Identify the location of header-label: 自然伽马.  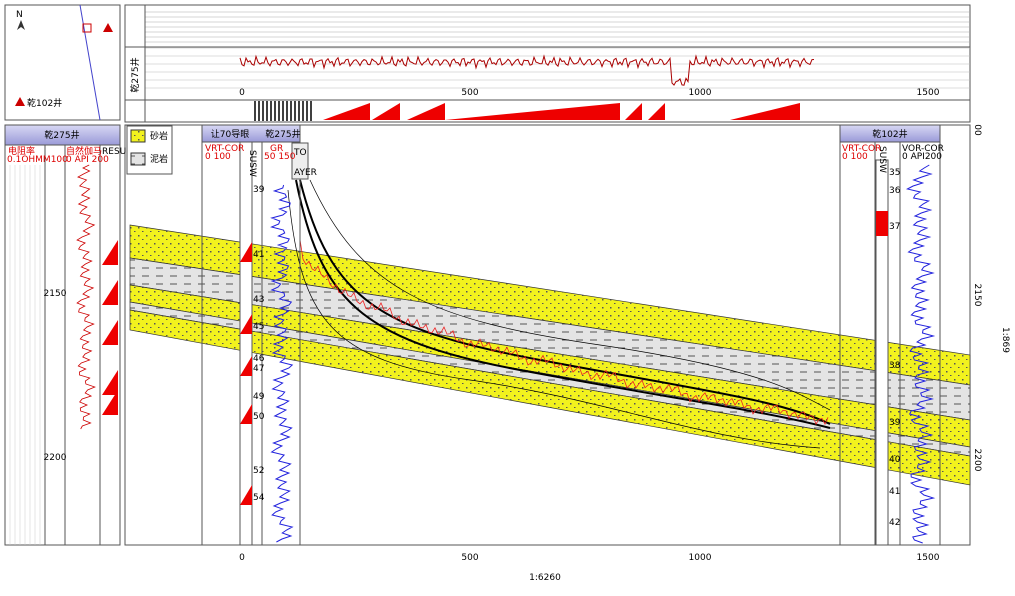
(84, 151).